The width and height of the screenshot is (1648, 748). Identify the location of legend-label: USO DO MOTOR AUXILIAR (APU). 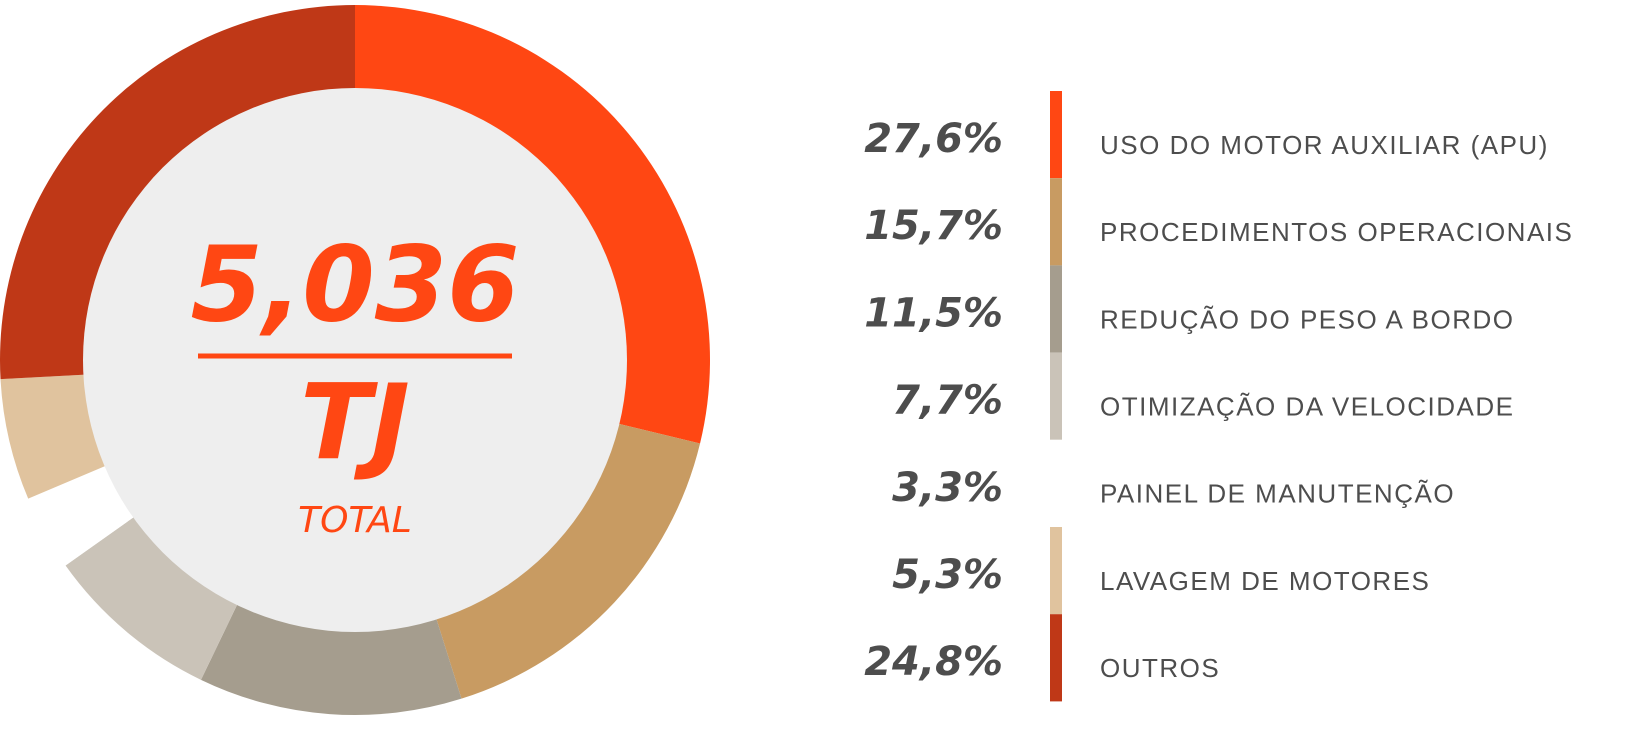
(1324, 145).